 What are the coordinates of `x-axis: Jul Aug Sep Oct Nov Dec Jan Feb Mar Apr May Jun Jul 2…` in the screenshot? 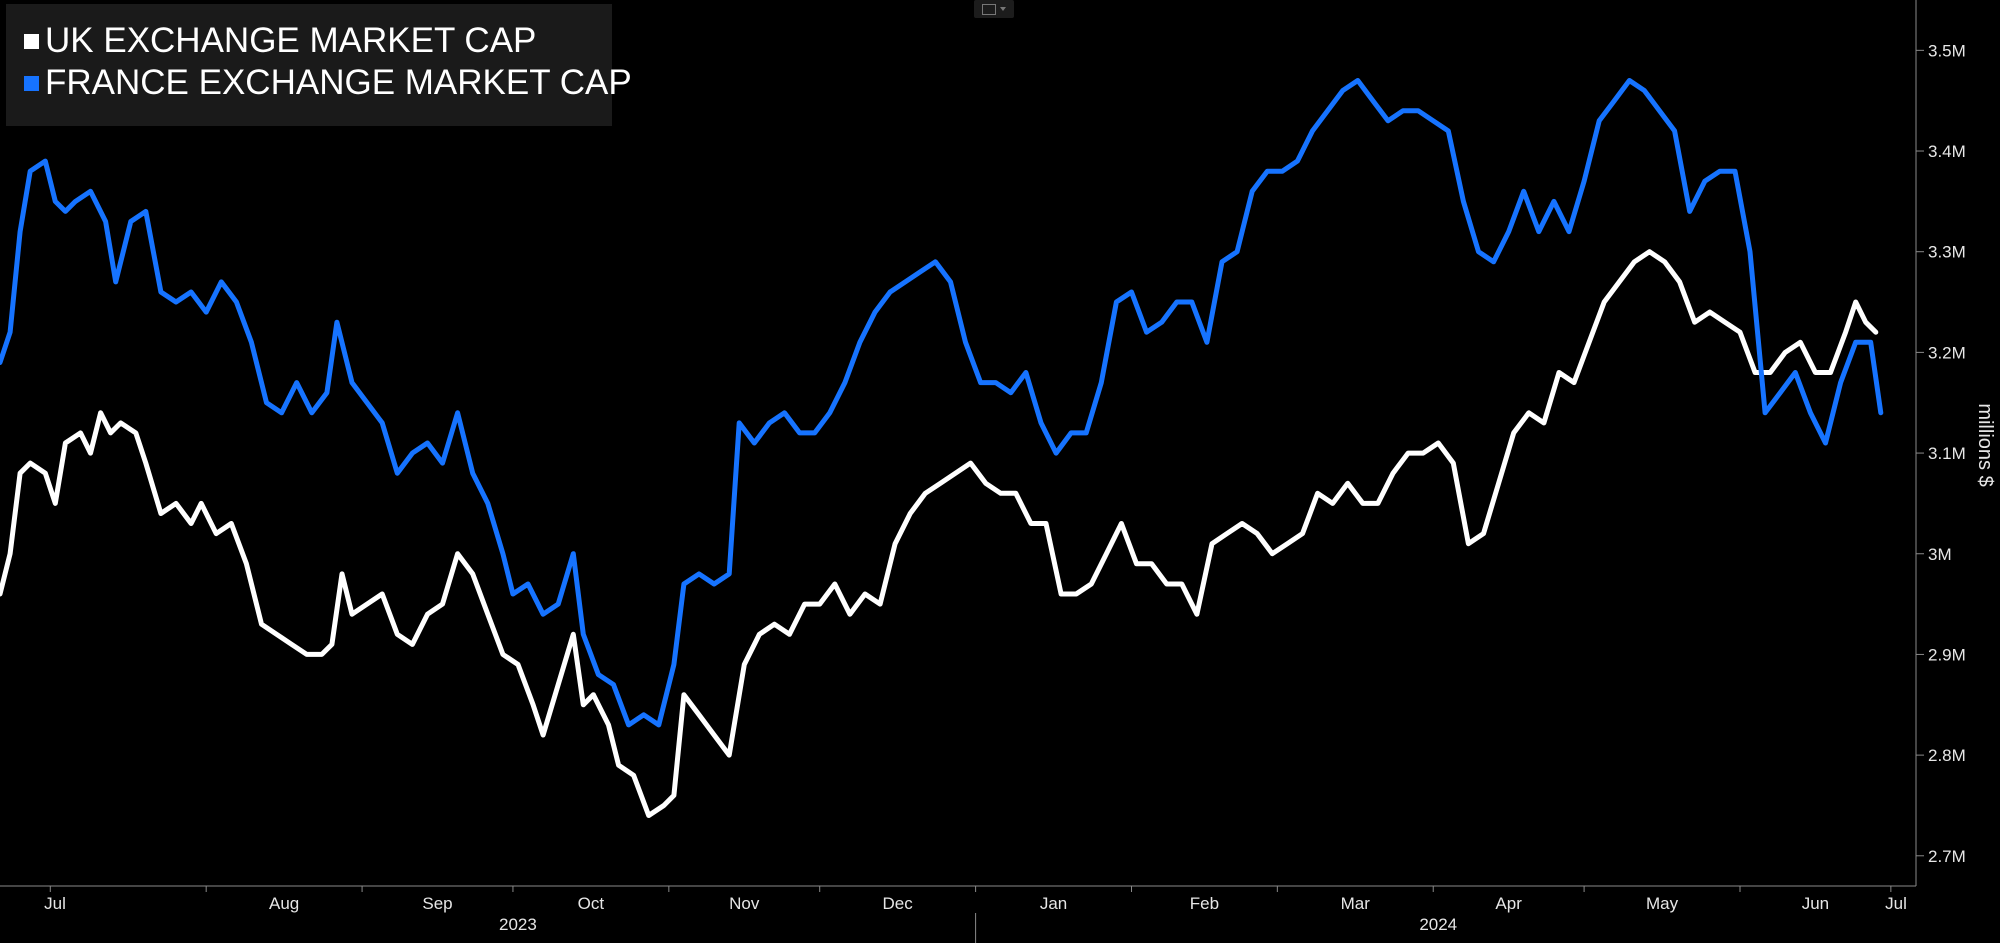 It's located at (958, 914).